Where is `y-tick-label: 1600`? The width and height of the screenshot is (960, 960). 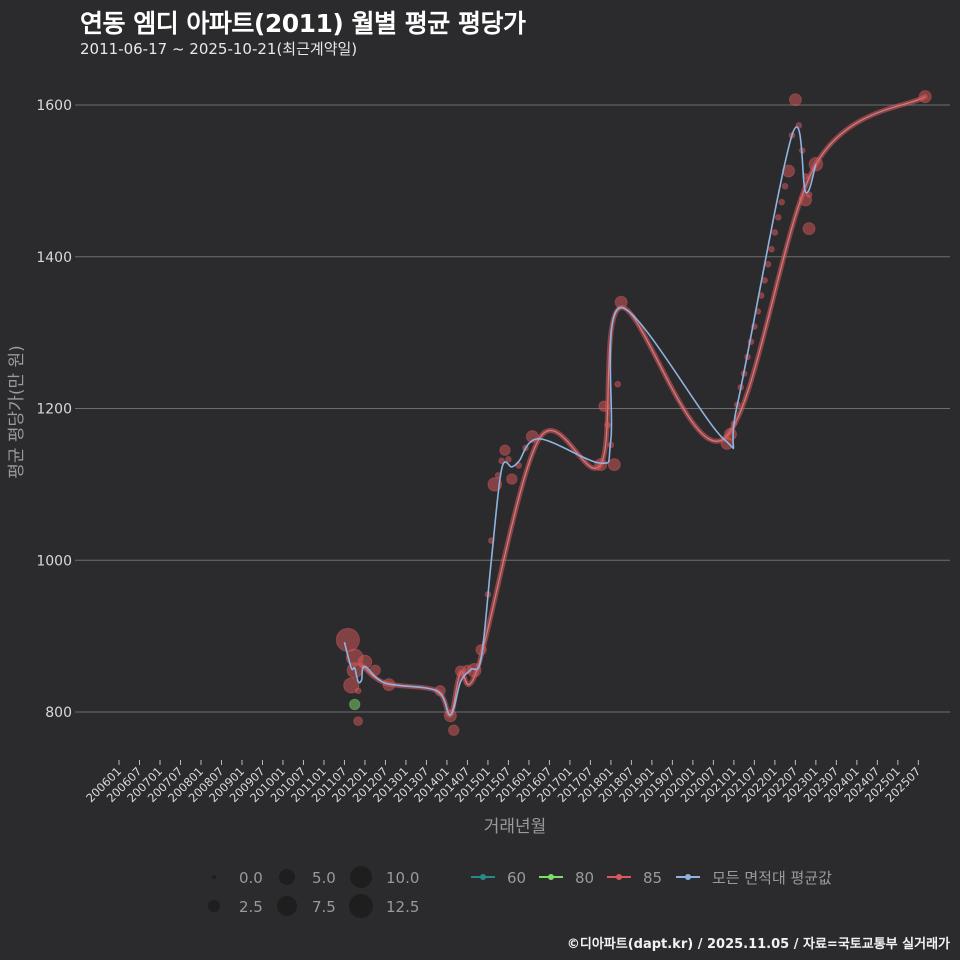 y-tick-label: 1600 is located at coordinates (54, 106).